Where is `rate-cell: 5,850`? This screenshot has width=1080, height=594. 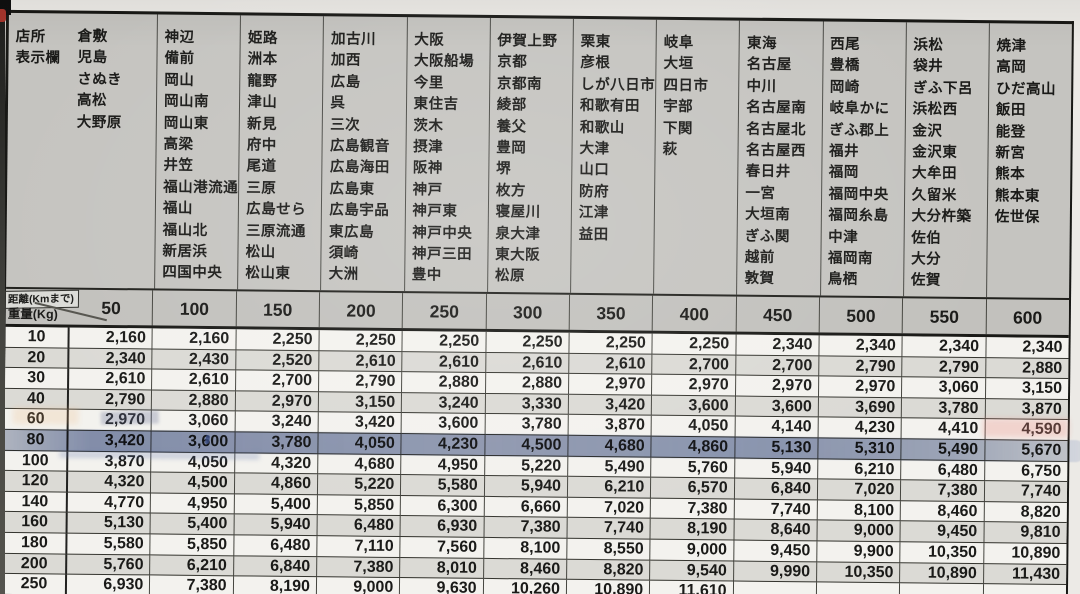 rate-cell: 5,850 is located at coordinates (359, 505).